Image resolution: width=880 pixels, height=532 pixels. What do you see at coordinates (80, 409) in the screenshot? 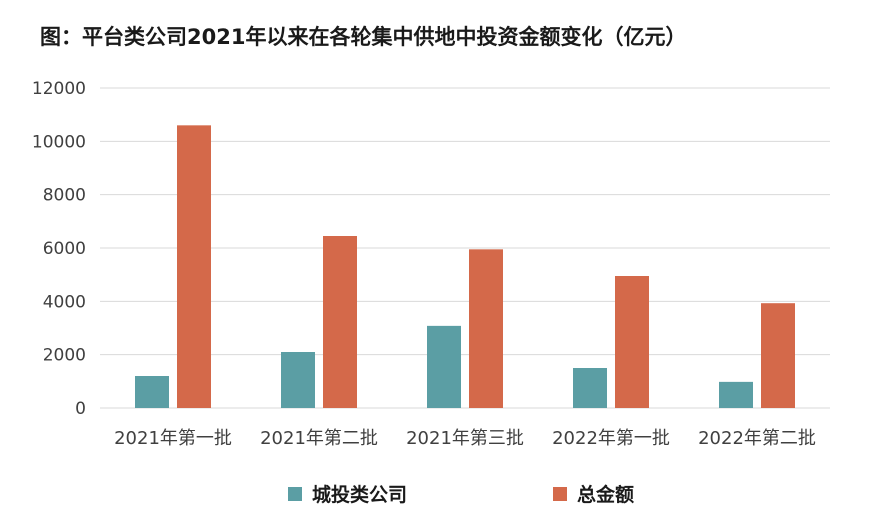
I see `y-tick-label: 0` at bounding box center [80, 409].